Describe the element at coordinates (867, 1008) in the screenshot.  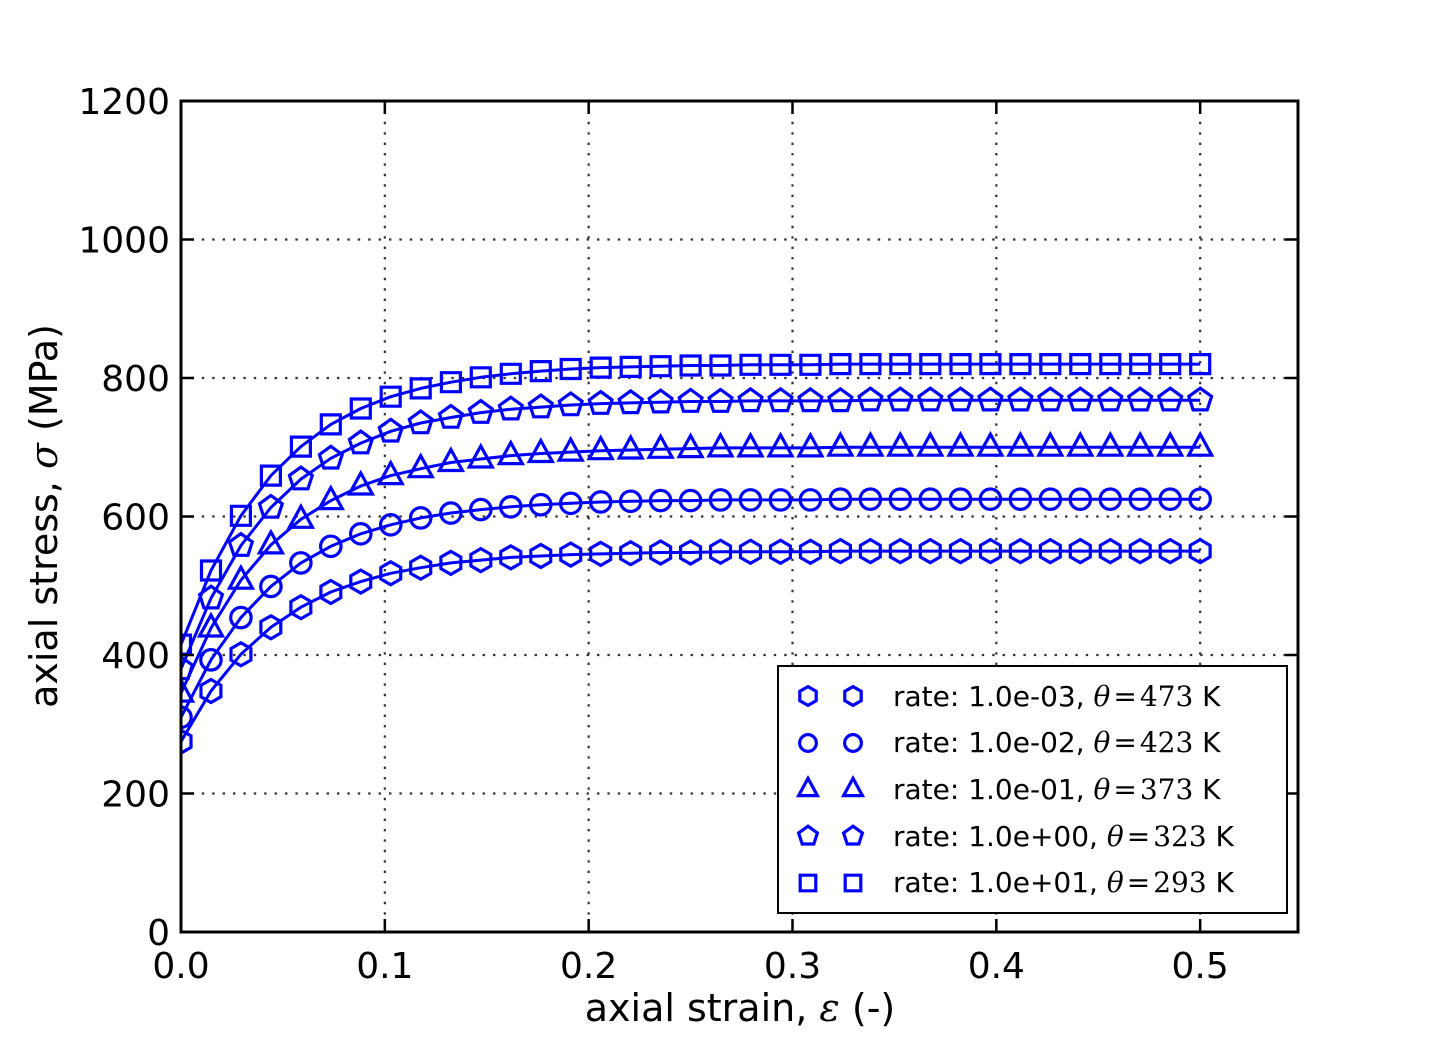
I see `x-axis-label-unit: (-)` at that location.